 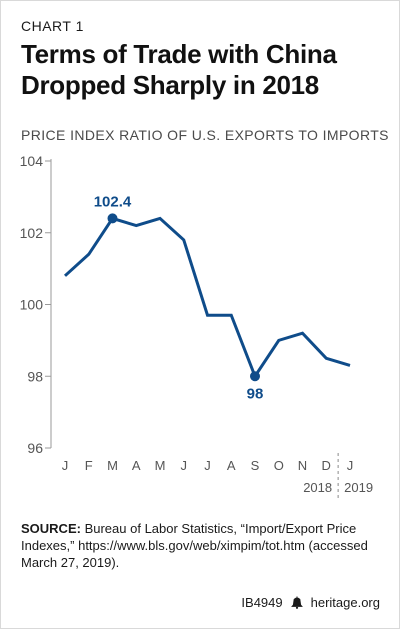 What do you see at coordinates (302, 465) in the screenshot?
I see `x-tick-label: N` at bounding box center [302, 465].